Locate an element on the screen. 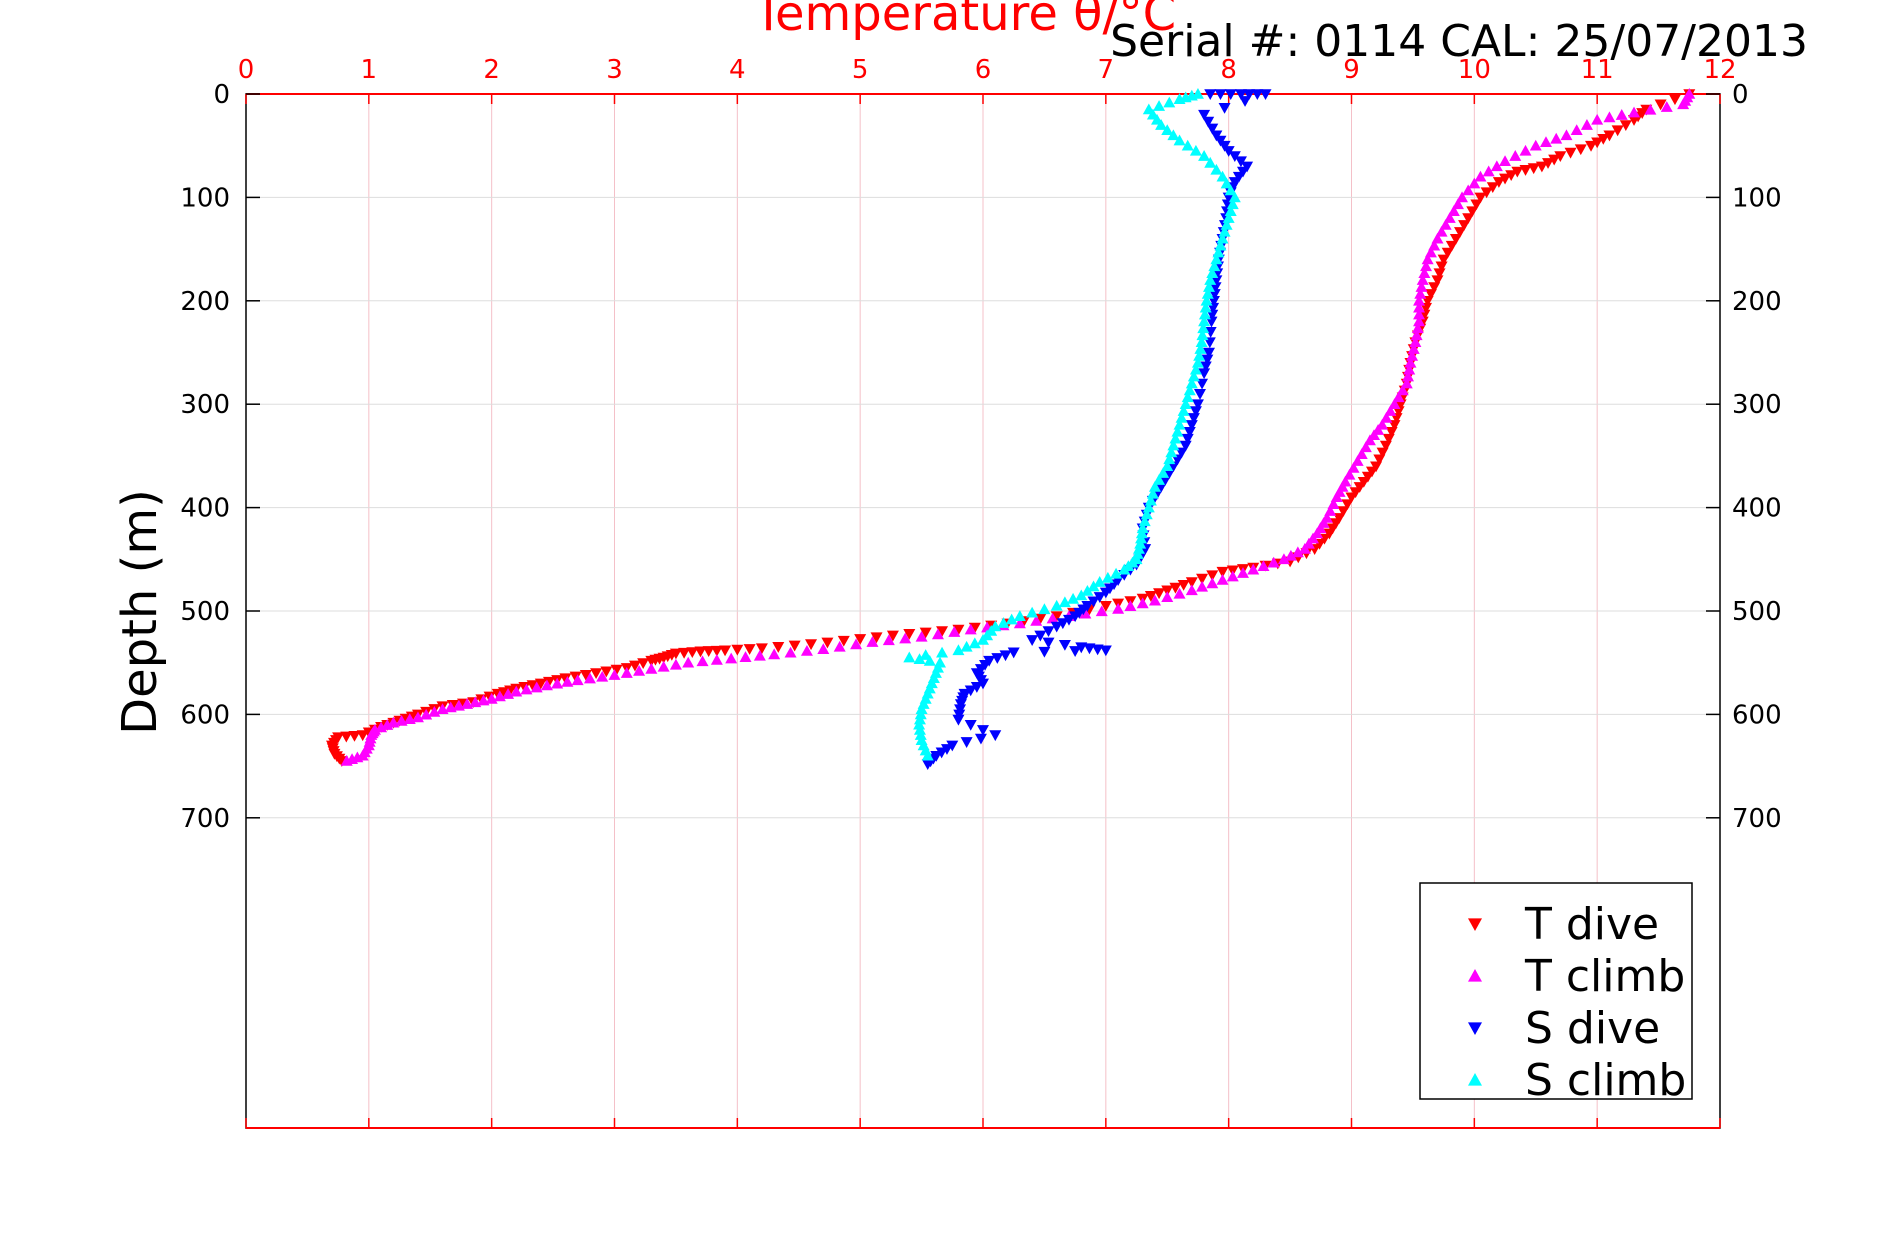  x-tick-label: 5 is located at coordinates (860, 70).